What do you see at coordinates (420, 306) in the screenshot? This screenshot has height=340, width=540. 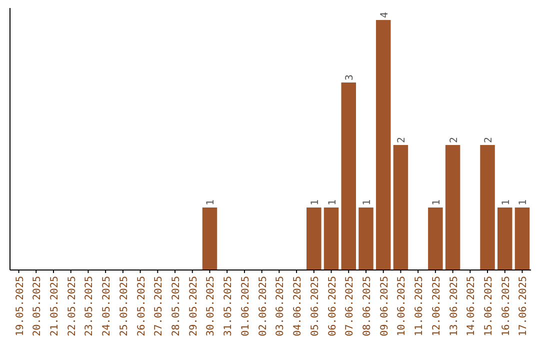 I see `x-tick-label: 11.06.2025` at bounding box center [420, 306].